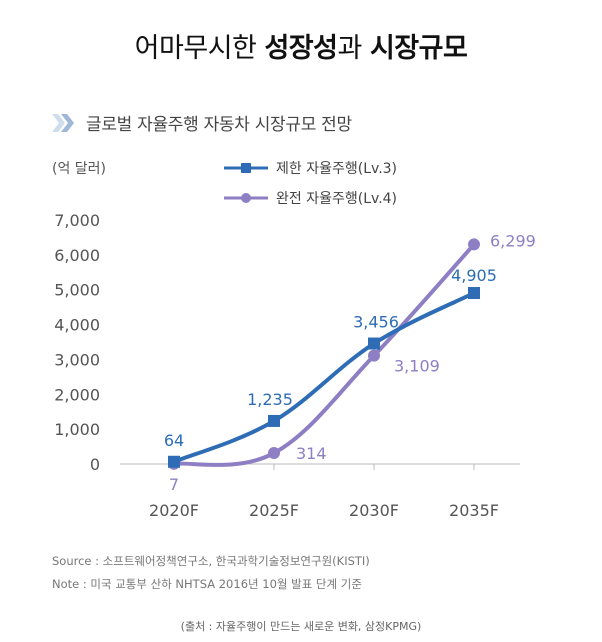 This screenshot has width=602, height=642. What do you see at coordinates (77, 325) in the screenshot?
I see `y-tick-label: 4,000` at bounding box center [77, 325].